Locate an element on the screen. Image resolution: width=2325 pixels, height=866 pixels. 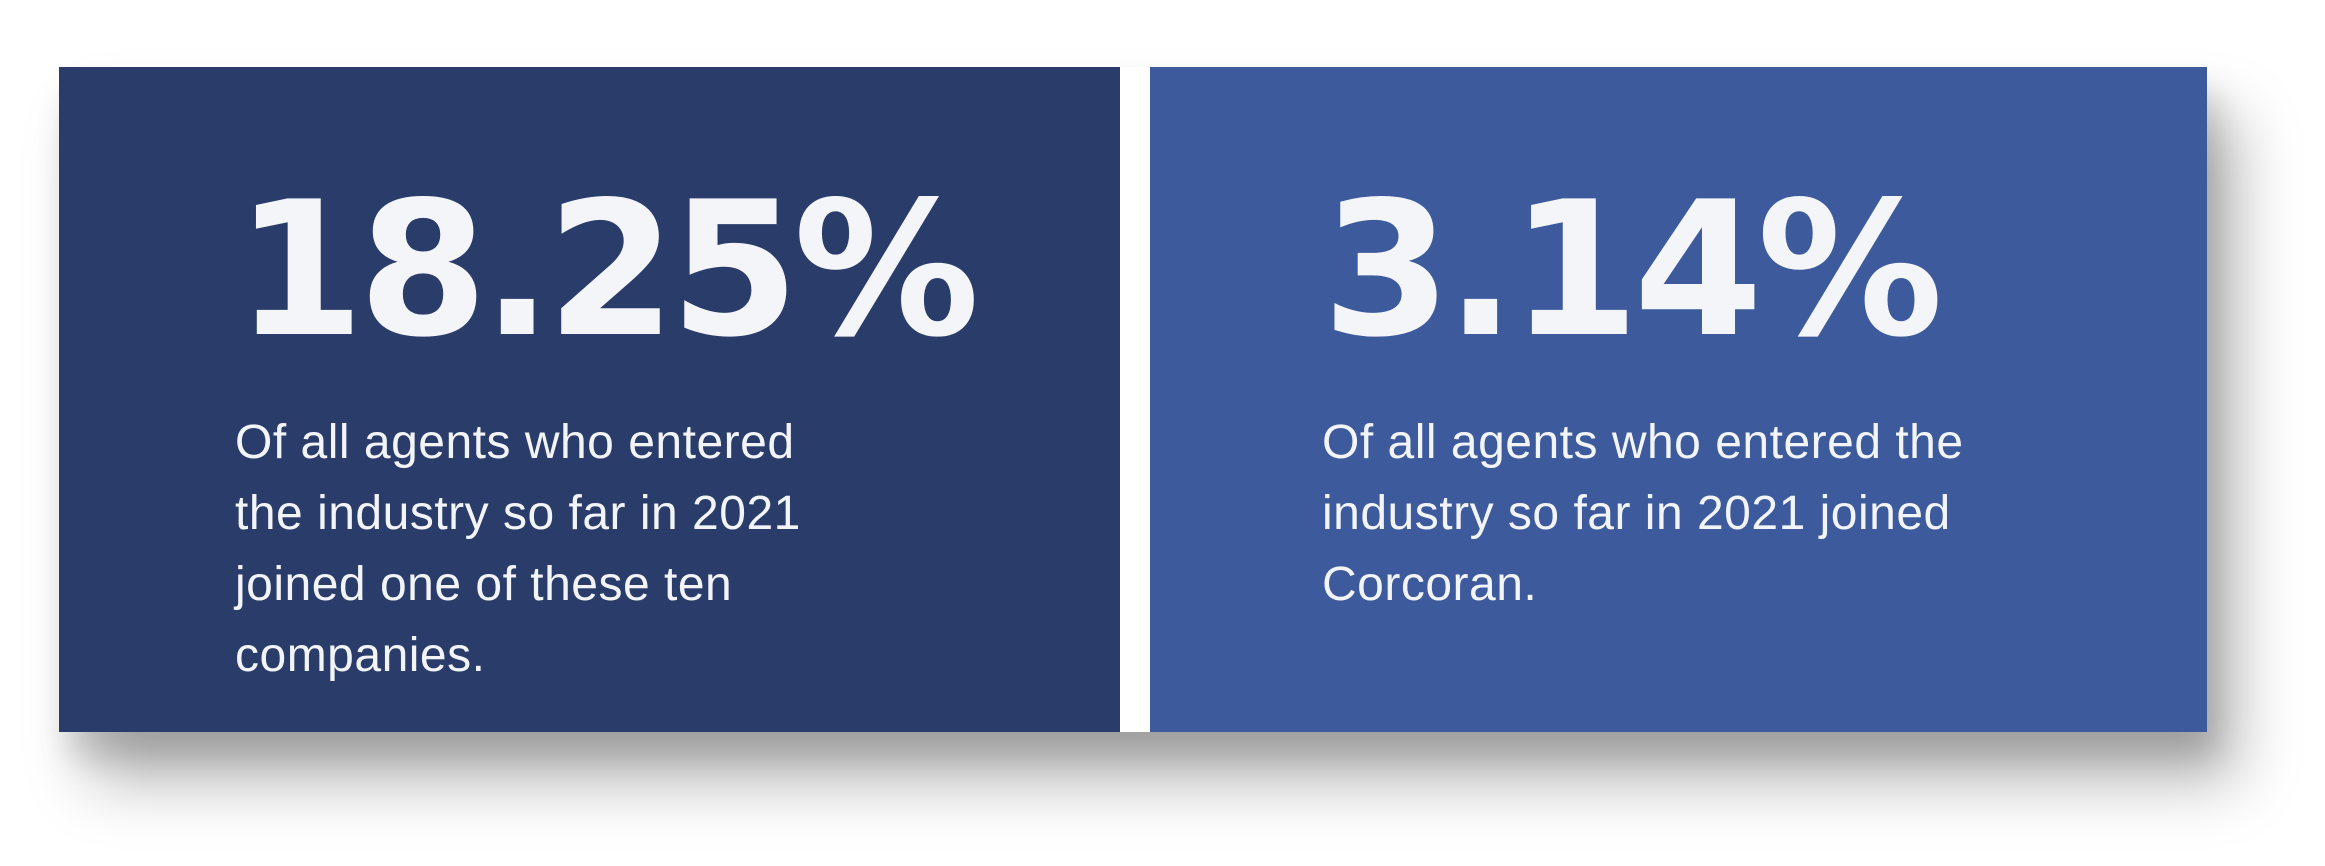
stat-description-line: the industry so far in 2021 is located at coordinates (518, 513).